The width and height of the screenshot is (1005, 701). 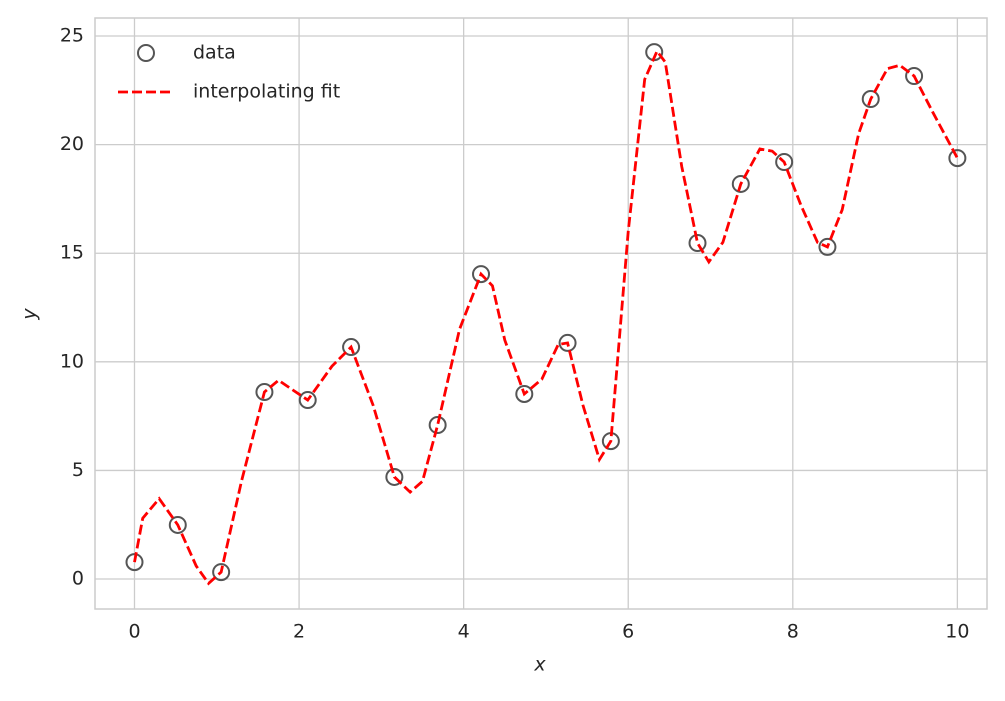 I want to click on y-tick-label: 15, so click(x=72, y=253).